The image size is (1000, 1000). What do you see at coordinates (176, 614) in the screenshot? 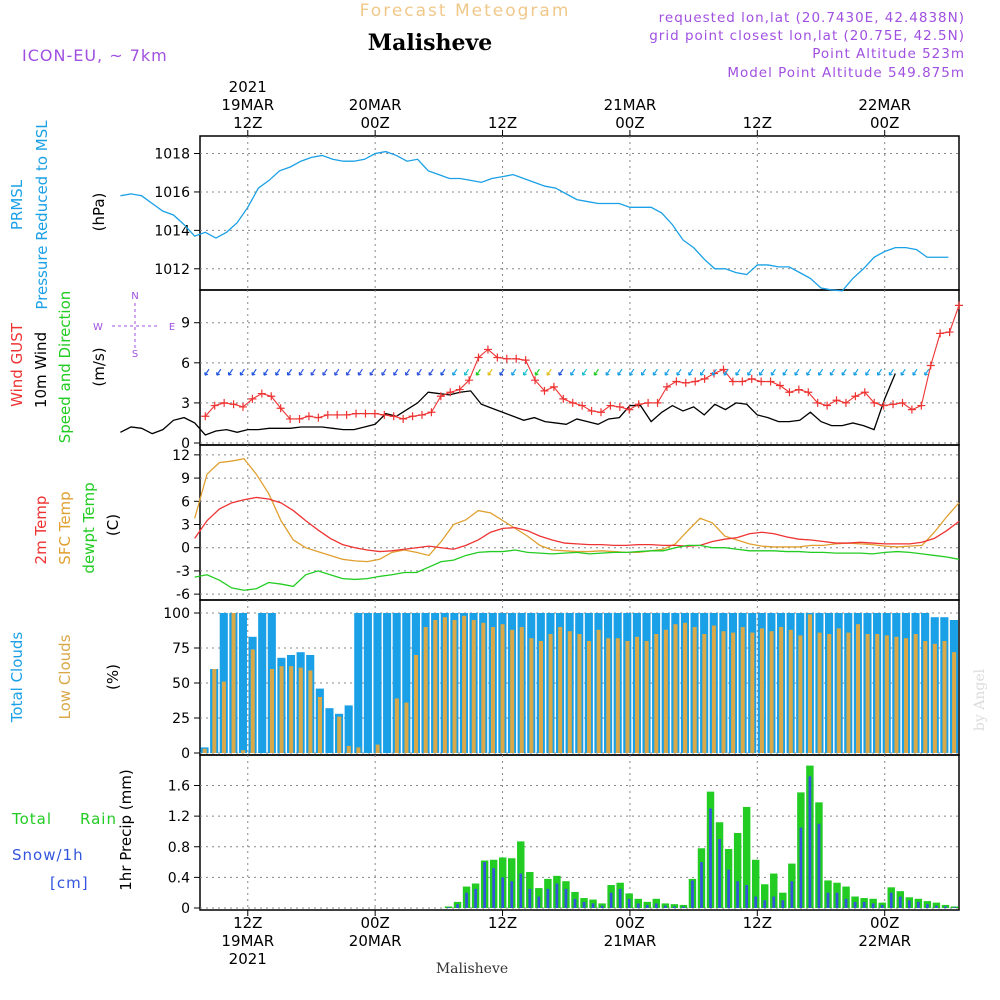
I see `ytick-label: 100` at bounding box center [176, 614].